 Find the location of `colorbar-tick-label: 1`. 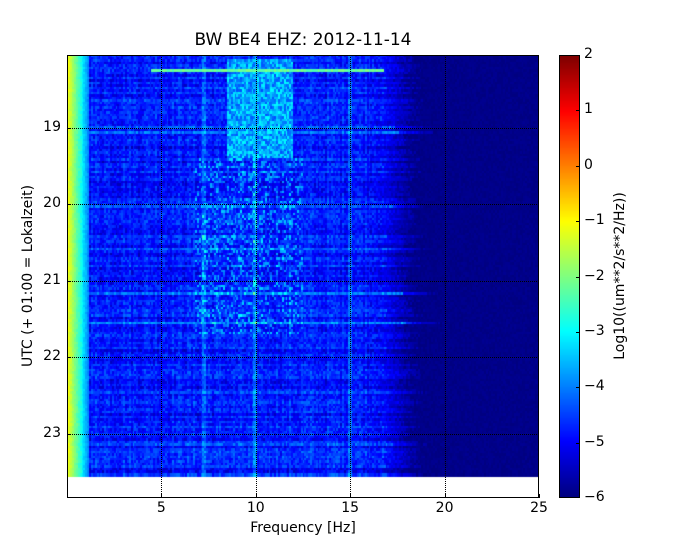

colorbar-tick-label: 1 is located at coordinates (588, 109).